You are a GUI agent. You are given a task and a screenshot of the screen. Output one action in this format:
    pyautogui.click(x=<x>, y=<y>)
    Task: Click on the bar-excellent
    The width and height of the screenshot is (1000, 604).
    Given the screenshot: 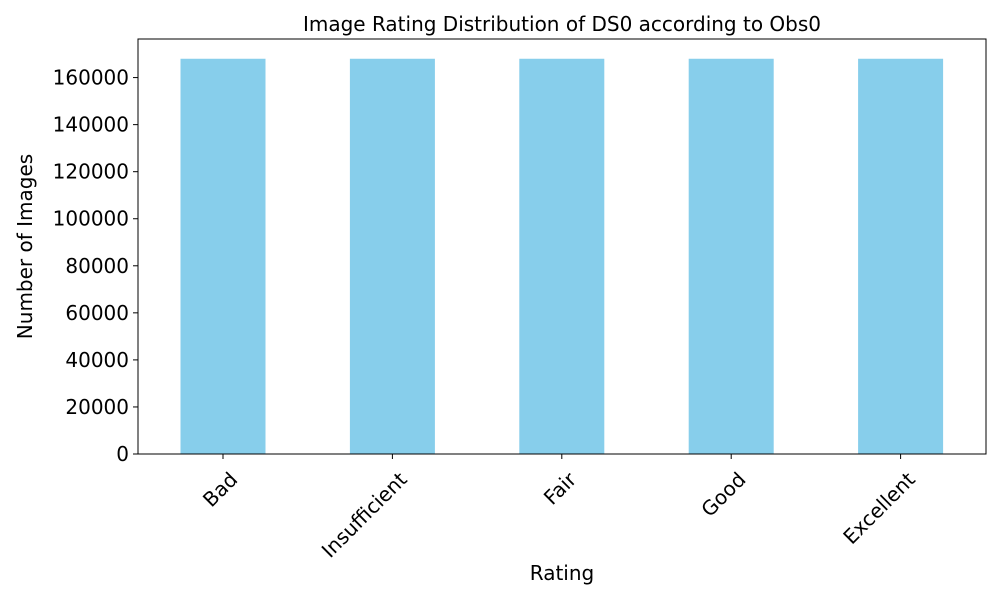 What is the action you would take?
    pyautogui.click(x=901, y=256)
    